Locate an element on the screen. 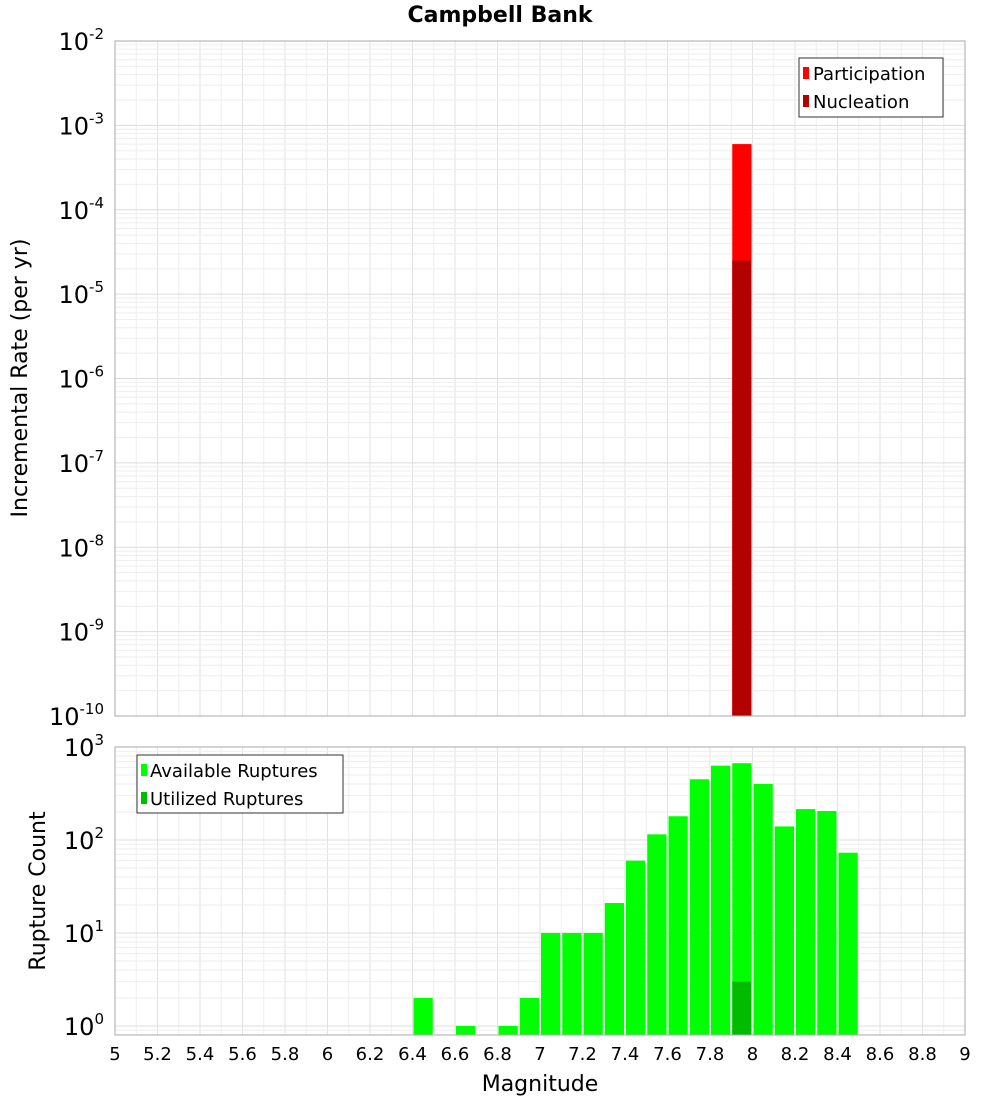 The image size is (1000, 1100). bottom-y-axis-label: Rupture Count is located at coordinates (38, 891).